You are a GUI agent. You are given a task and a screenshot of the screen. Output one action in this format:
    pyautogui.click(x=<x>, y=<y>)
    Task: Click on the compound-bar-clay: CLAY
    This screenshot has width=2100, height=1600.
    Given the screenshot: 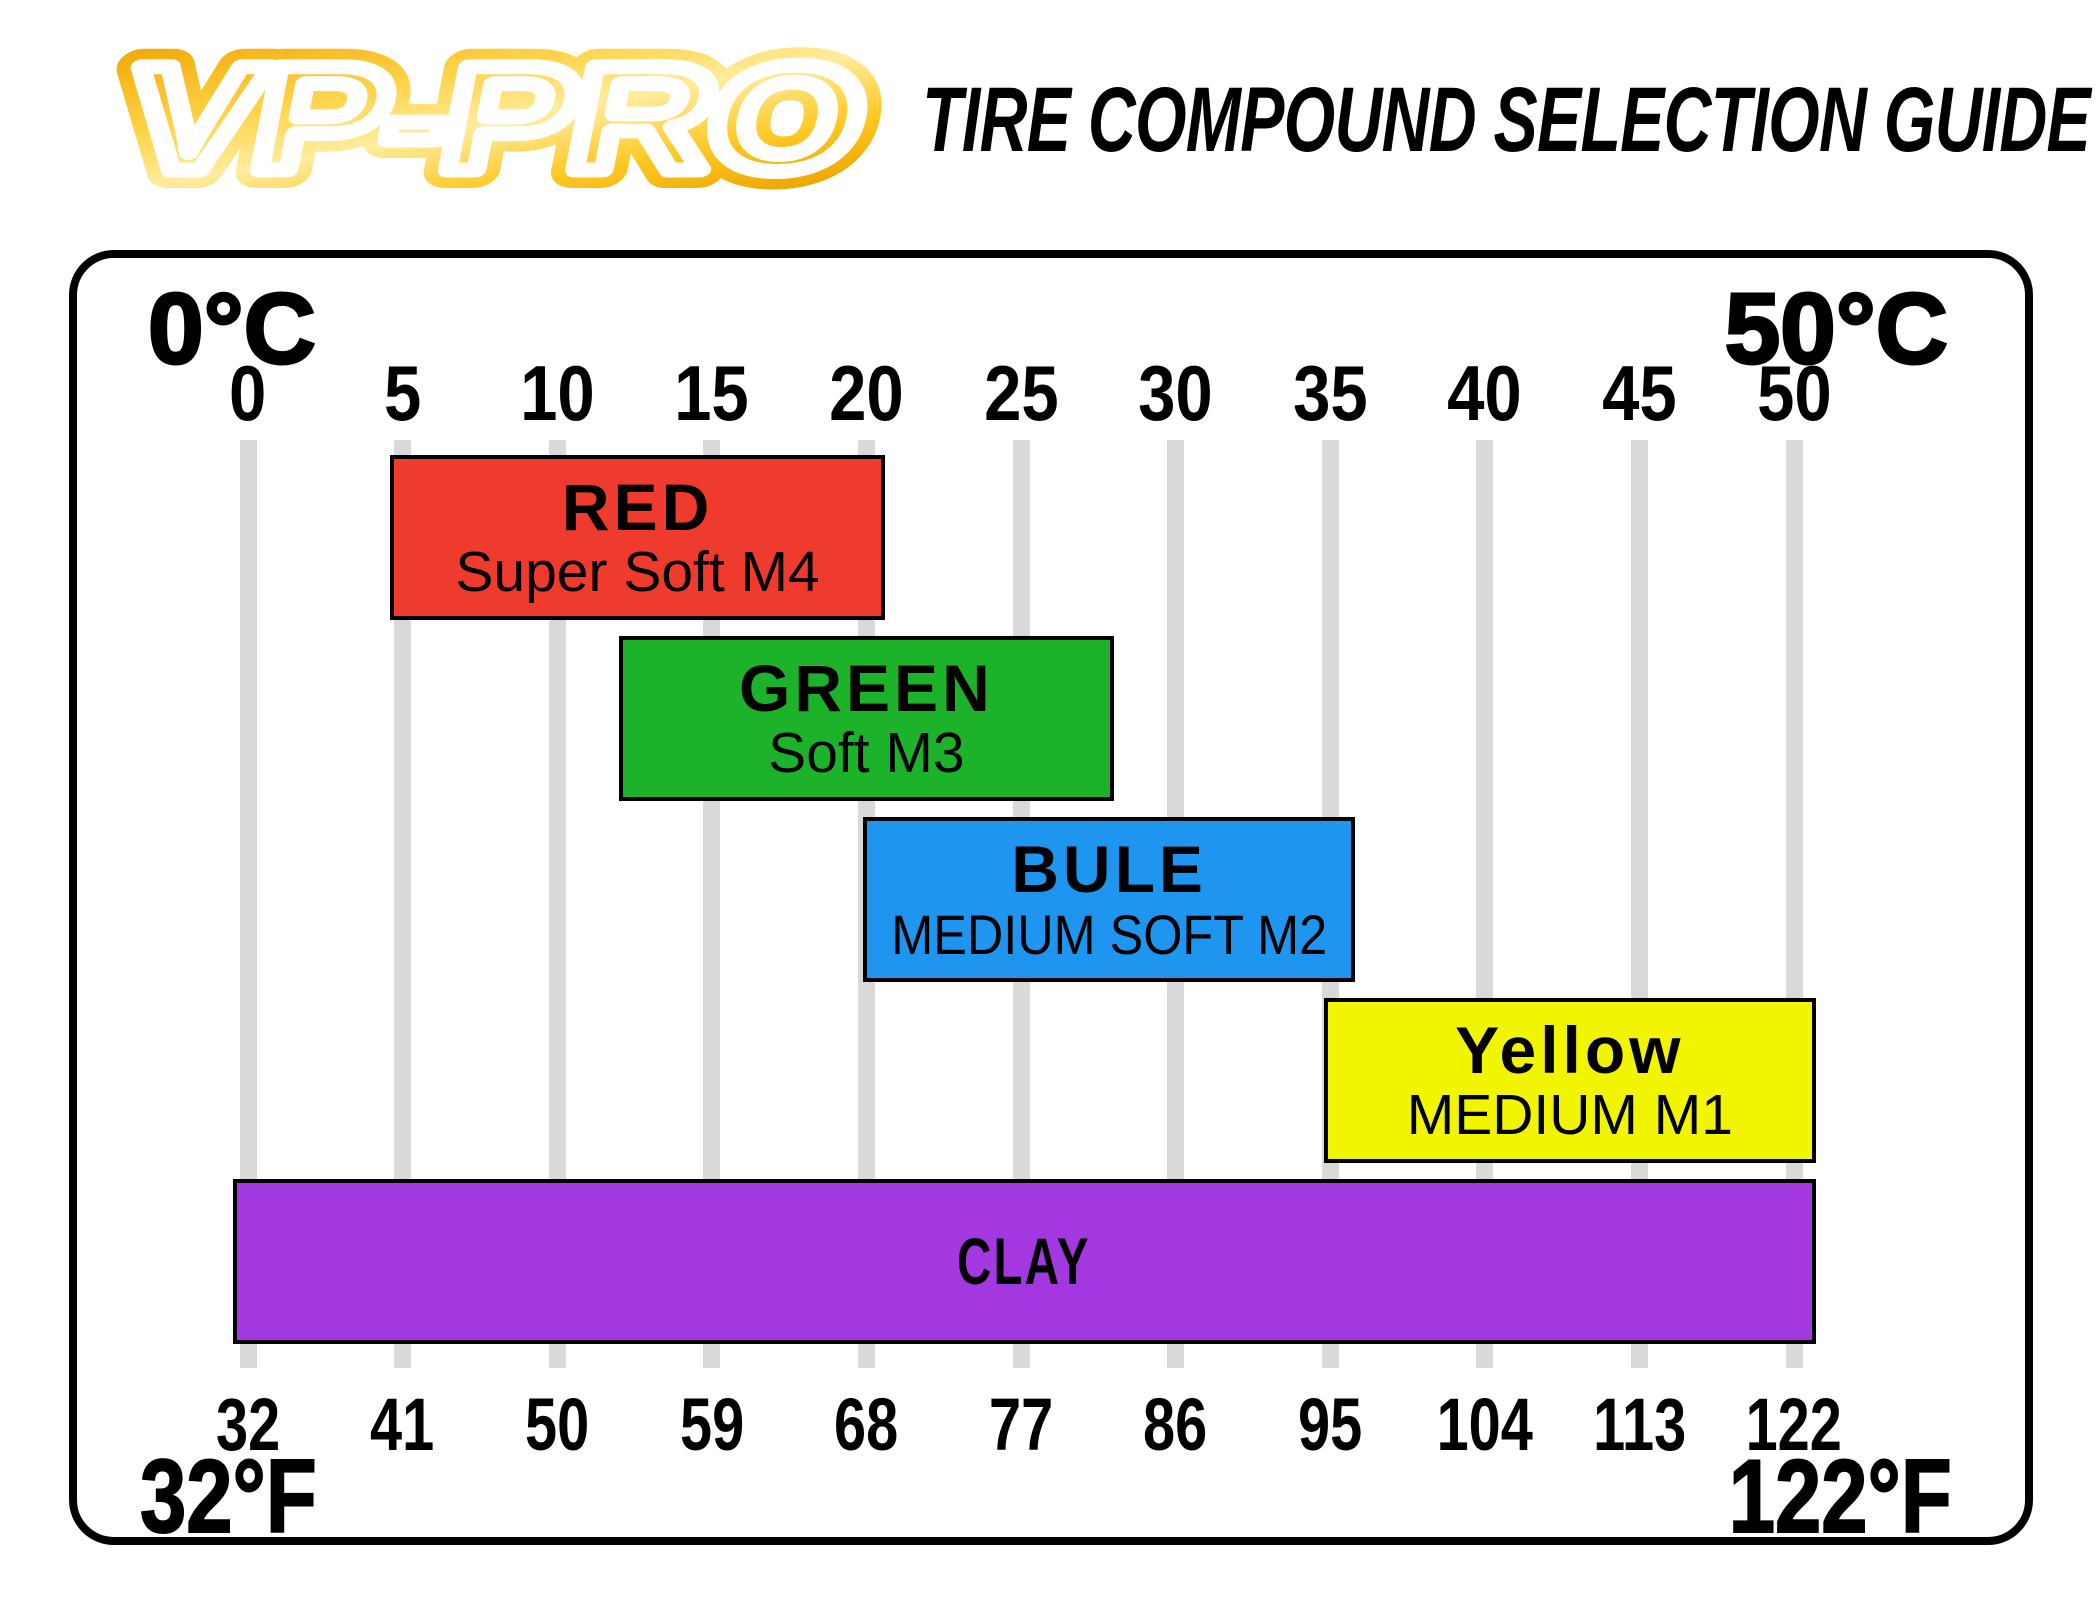 What is the action you would take?
    pyautogui.click(x=1024, y=1261)
    